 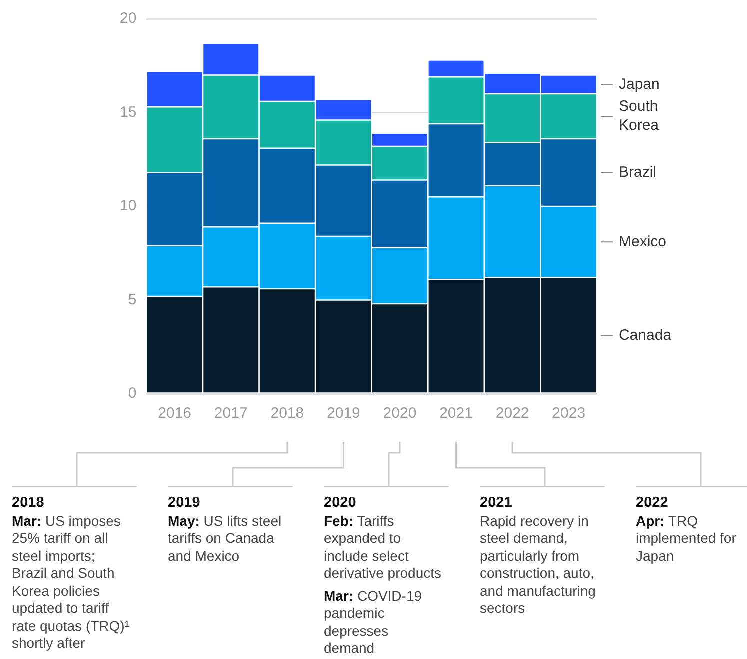 I want to click on series-label: Brazil, so click(x=638, y=172).